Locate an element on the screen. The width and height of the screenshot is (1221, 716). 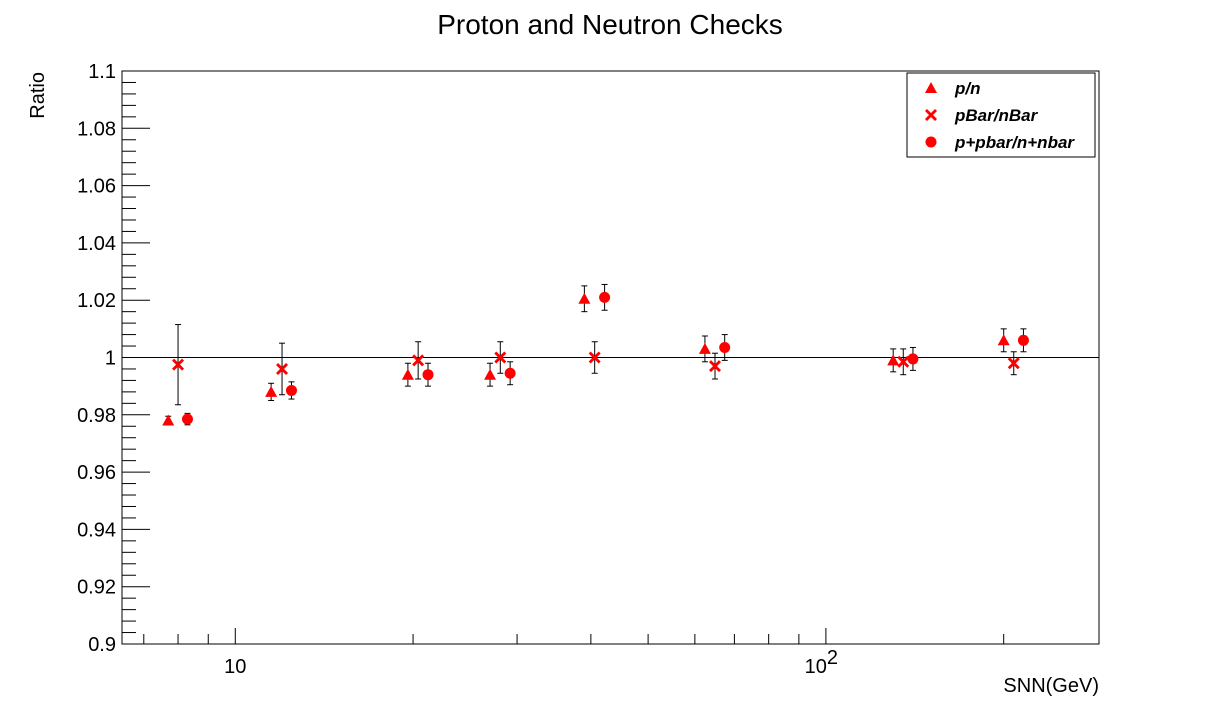
y-tick-label: 0.9 is located at coordinates (102, 645).